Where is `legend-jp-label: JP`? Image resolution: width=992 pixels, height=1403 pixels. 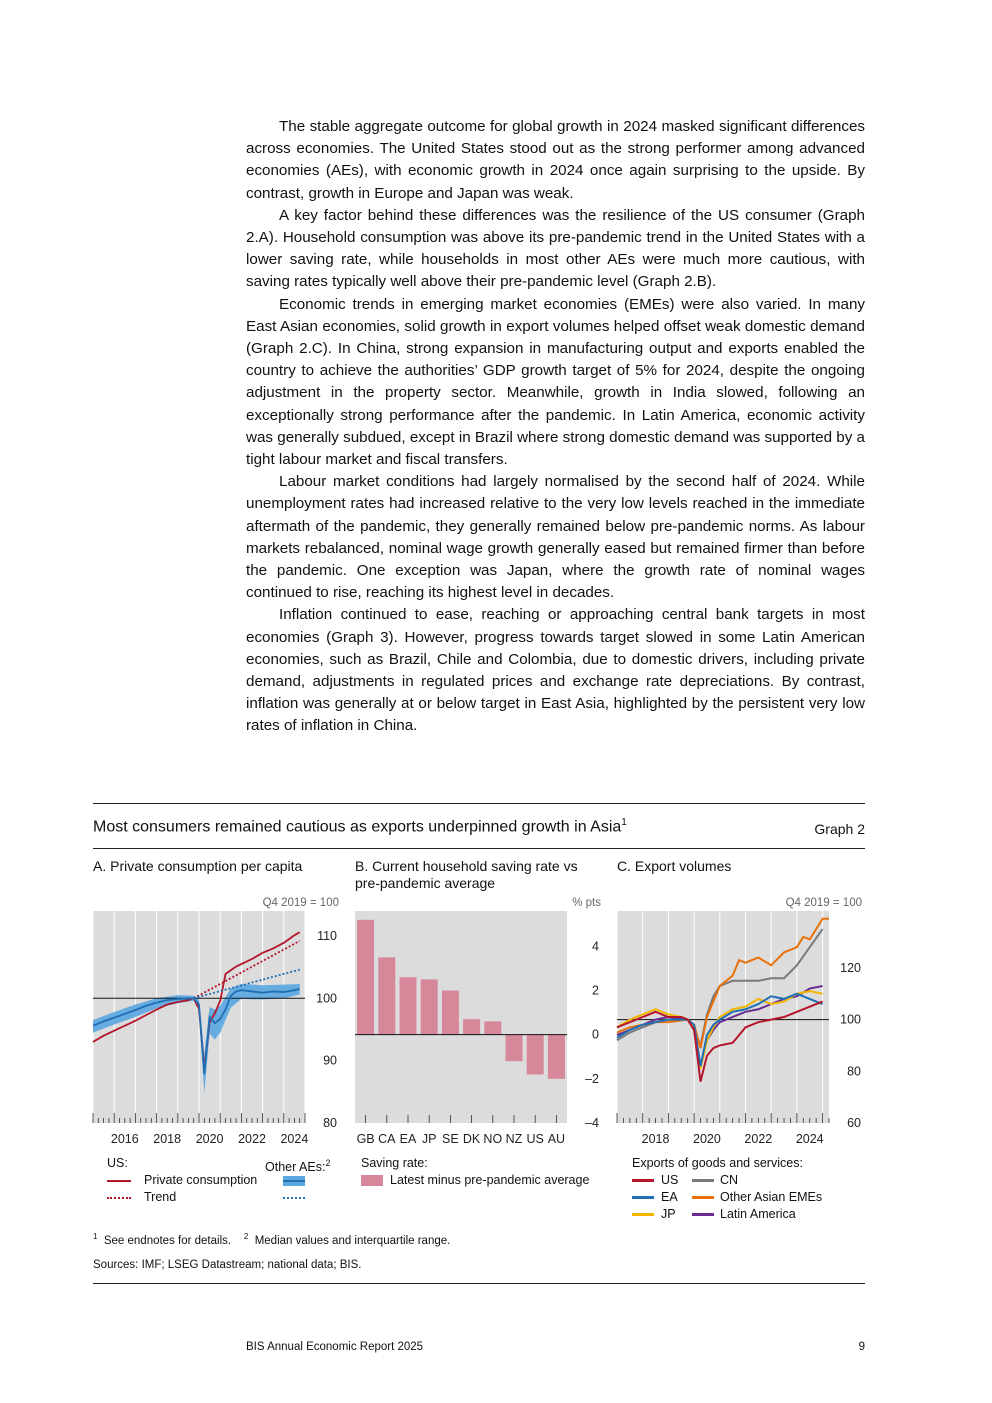 legend-jp-label: JP is located at coordinates (668, 1214).